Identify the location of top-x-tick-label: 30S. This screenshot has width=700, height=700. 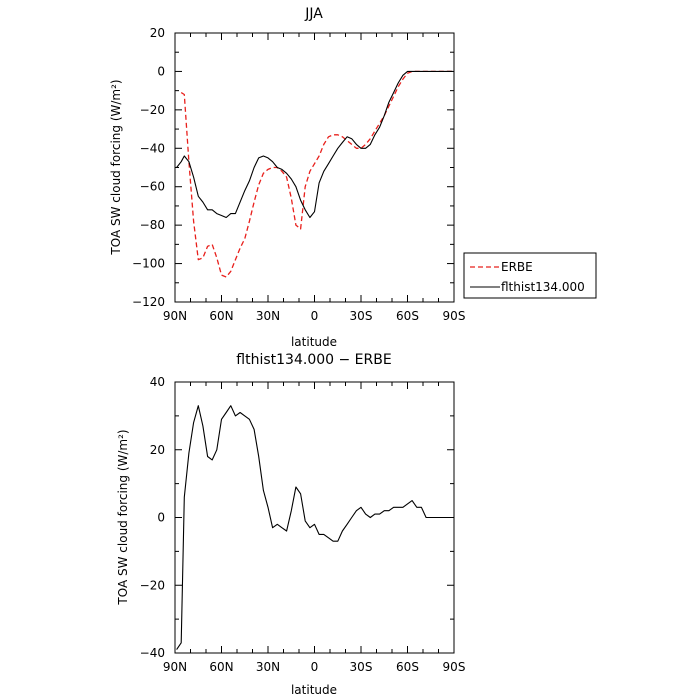
(361, 316).